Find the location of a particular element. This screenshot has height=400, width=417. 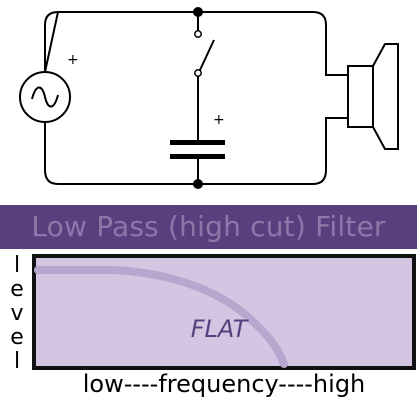

y-axis-letter: v is located at coordinates (17, 313).